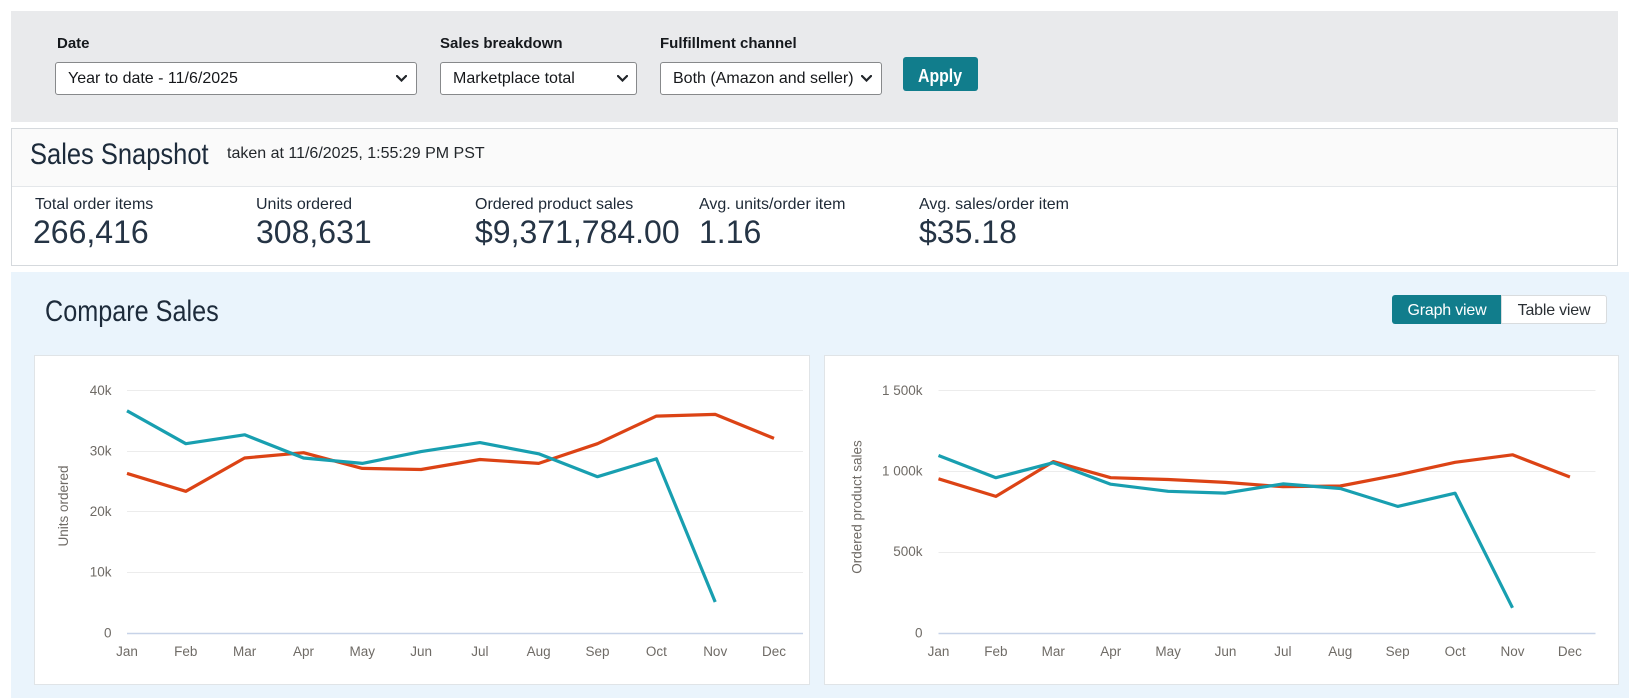 The width and height of the screenshot is (1629, 698). I want to click on svg-text: Units ordered, so click(63, 505).